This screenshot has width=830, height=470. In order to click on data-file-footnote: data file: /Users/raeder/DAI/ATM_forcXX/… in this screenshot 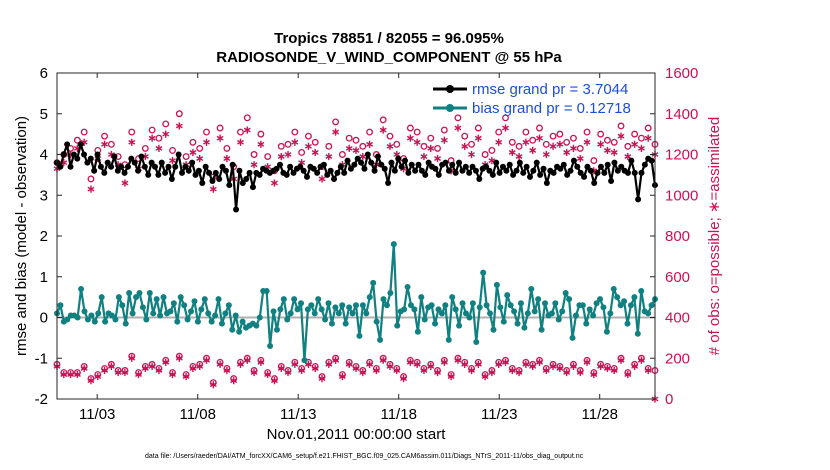, I will do `click(364, 456)`.